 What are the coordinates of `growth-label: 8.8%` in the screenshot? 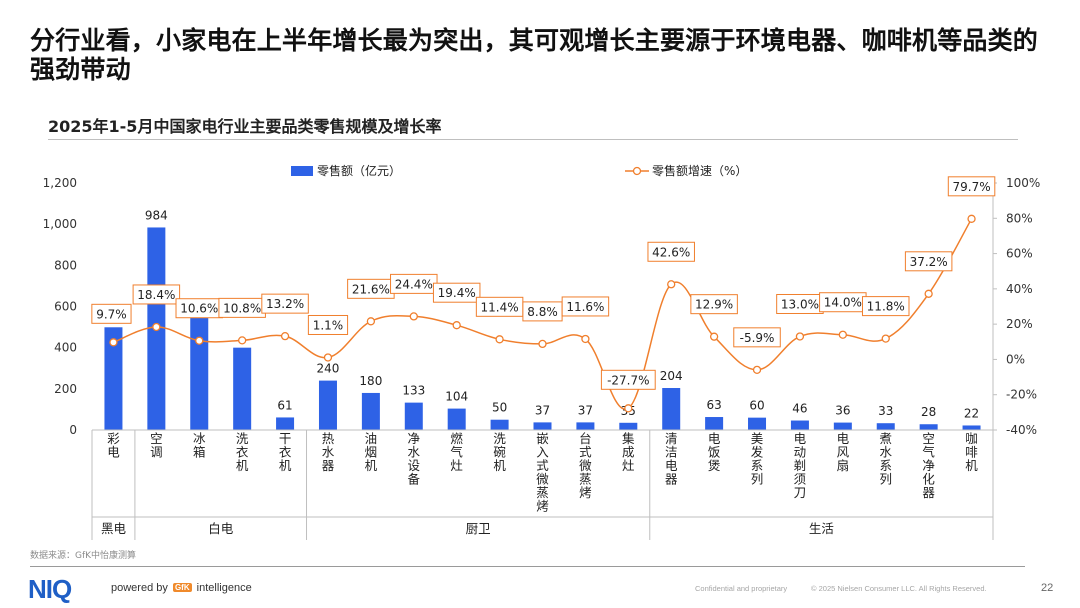 It's located at (542, 312).